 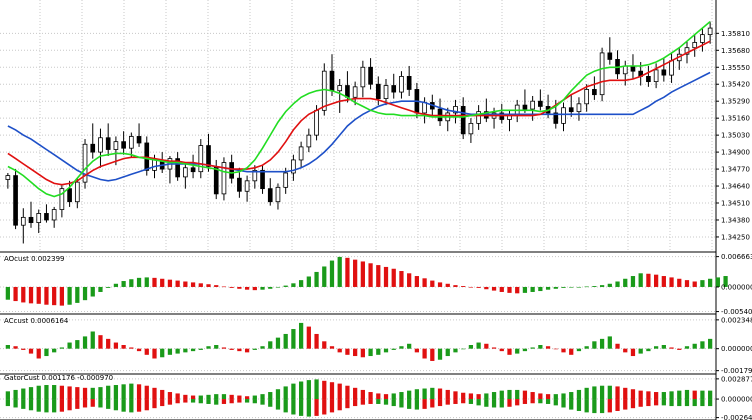 I want to click on y-tick-label: 1.35030, so click(x=735, y=136).